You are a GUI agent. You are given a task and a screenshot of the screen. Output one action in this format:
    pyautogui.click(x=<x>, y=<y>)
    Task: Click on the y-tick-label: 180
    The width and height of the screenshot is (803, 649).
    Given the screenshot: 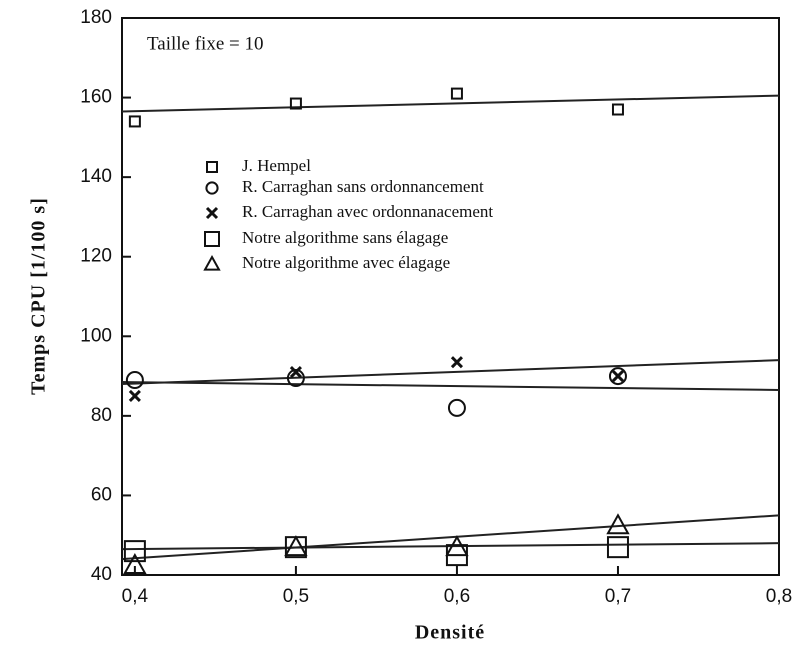 What is the action you would take?
    pyautogui.click(x=96, y=17)
    